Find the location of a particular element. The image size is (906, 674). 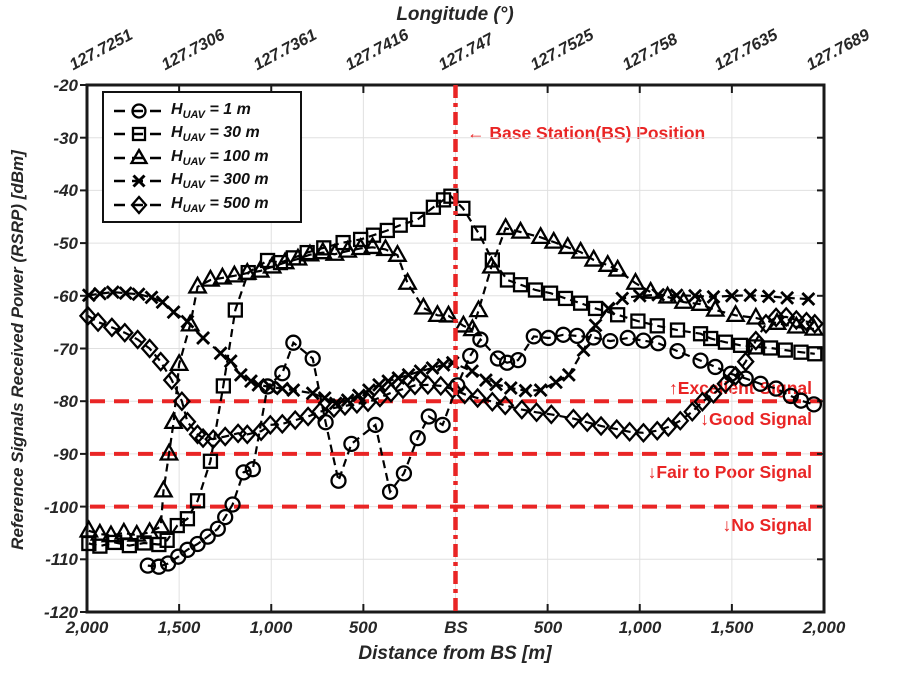

legend-item-triangle: HUAV = 100 m is located at coordinates (202, 158).